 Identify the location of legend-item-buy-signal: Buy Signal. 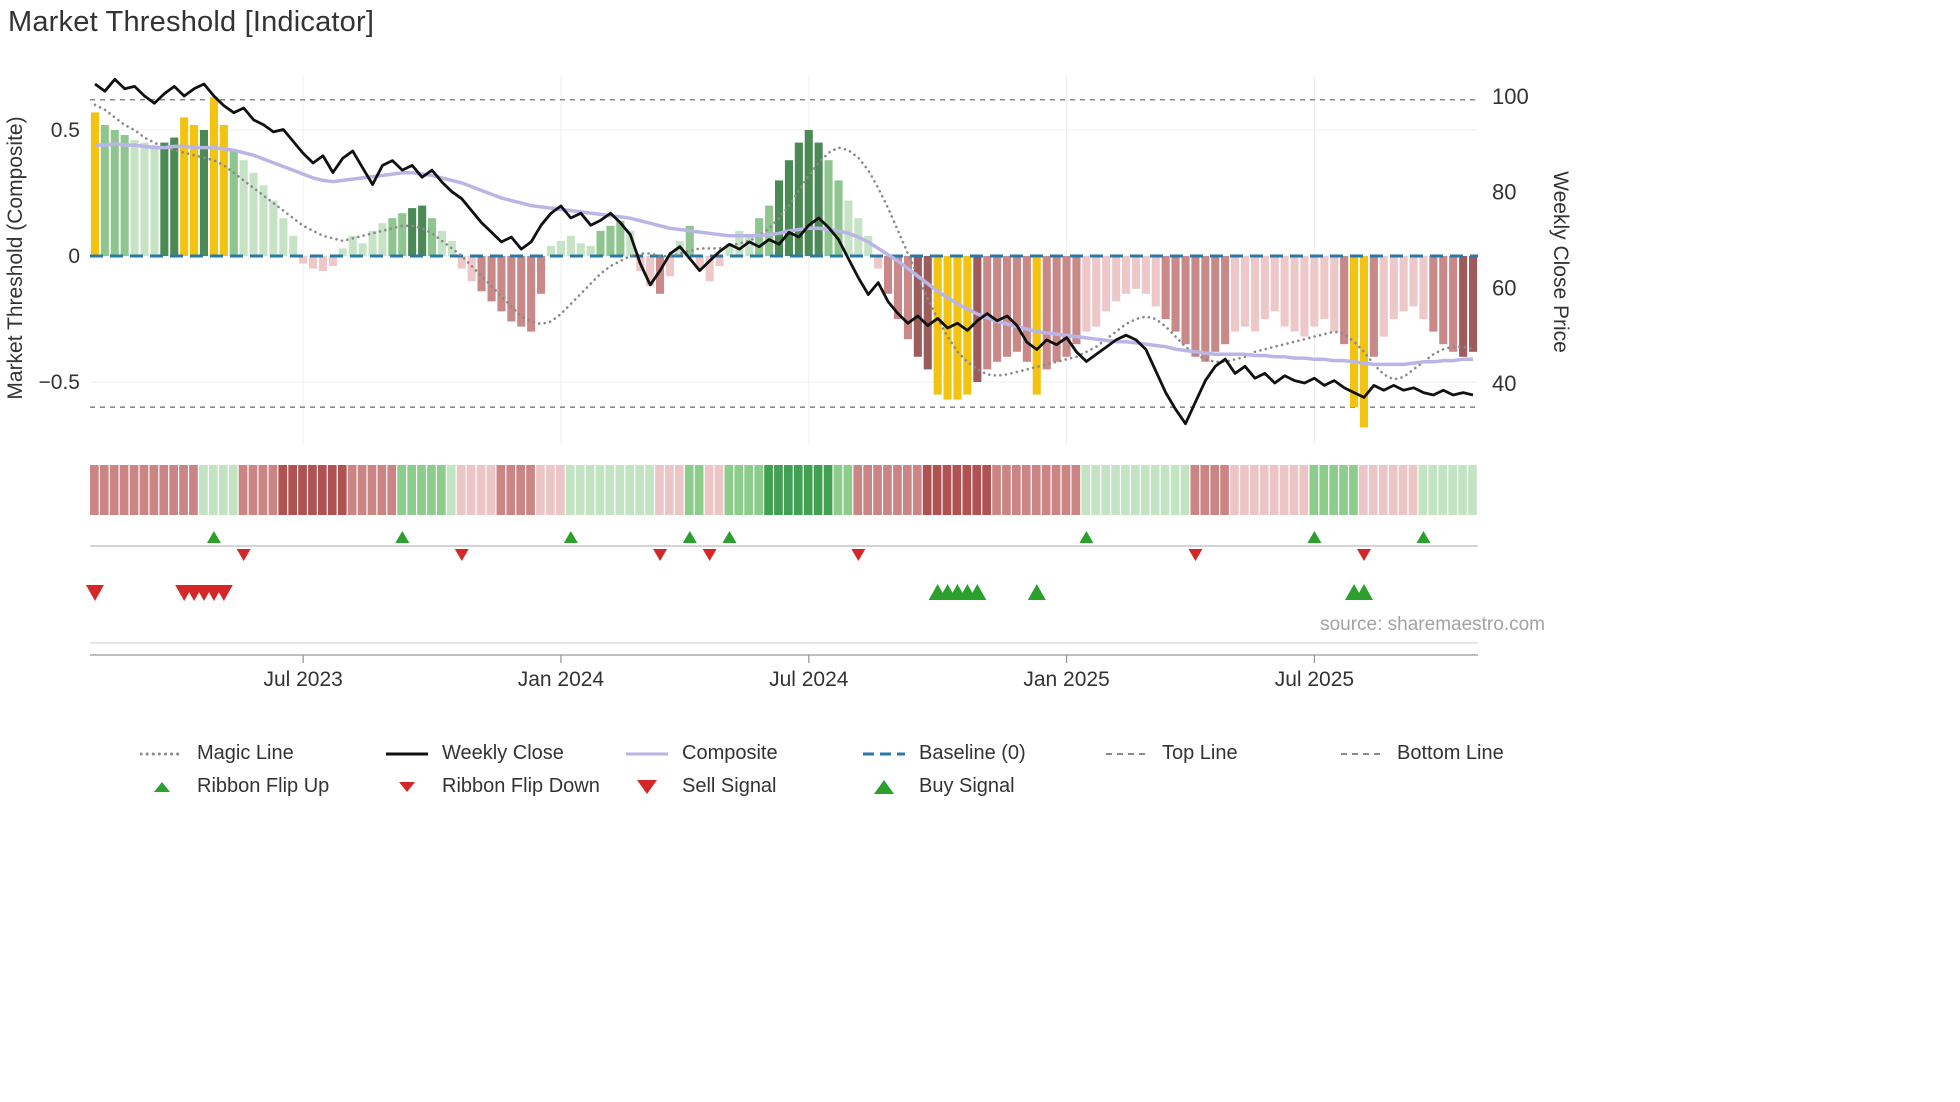
(983, 786).